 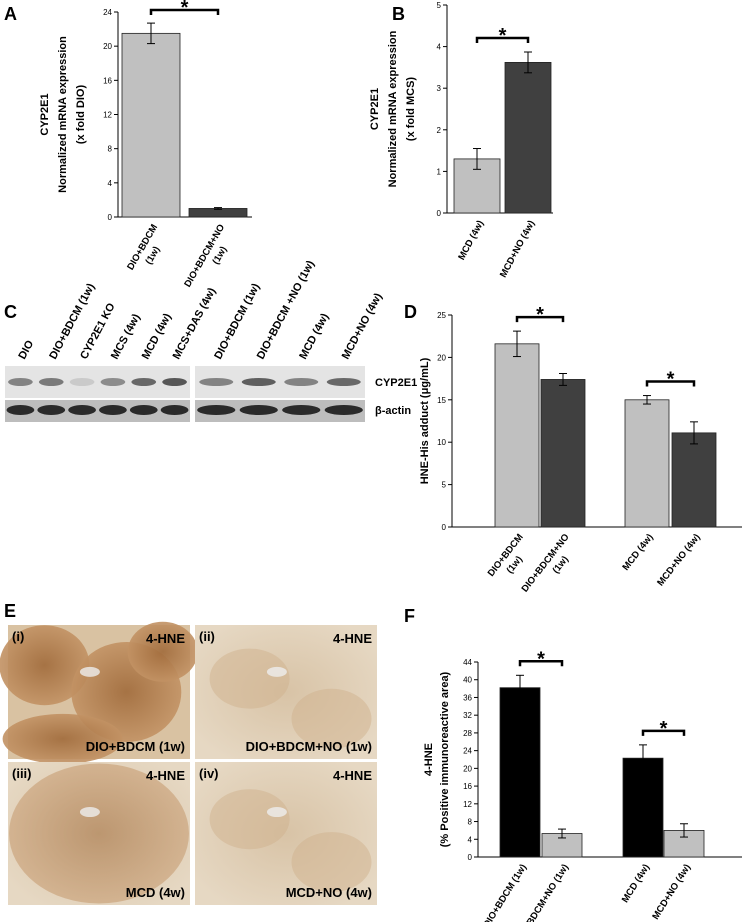 What do you see at coordinates (10, 312) in the screenshot?
I see `panel-label: C` at bounding box center [10, 312].